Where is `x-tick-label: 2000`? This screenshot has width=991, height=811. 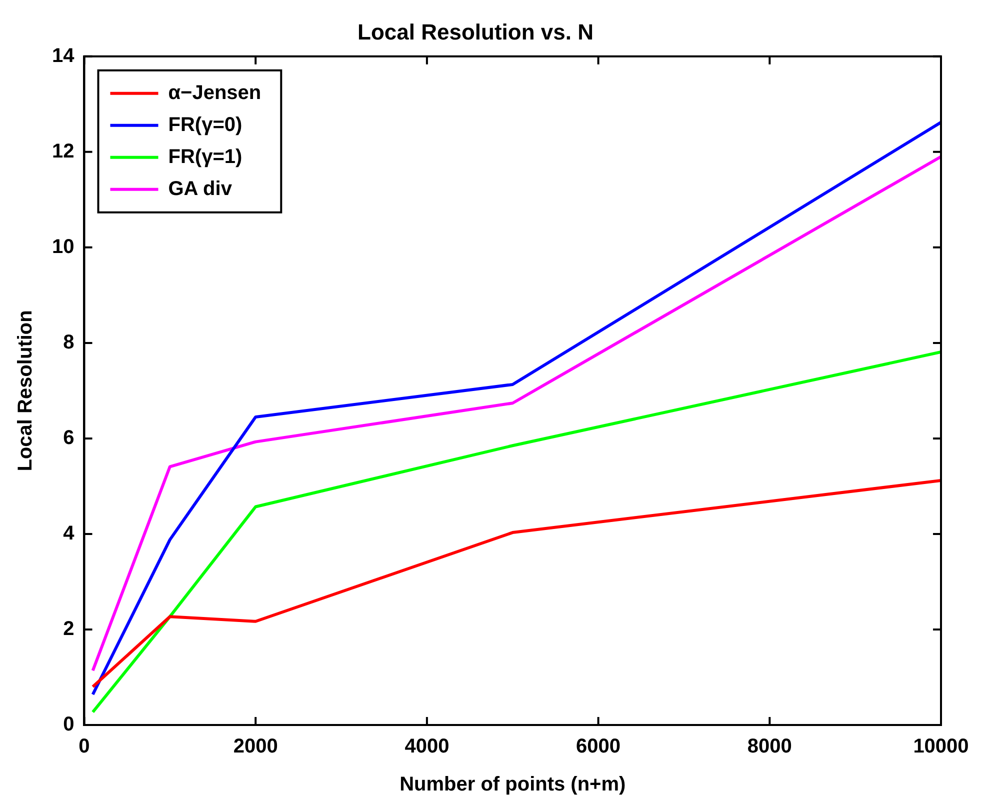 x-tick-label: 2000 is located at coordinates (255, 747).